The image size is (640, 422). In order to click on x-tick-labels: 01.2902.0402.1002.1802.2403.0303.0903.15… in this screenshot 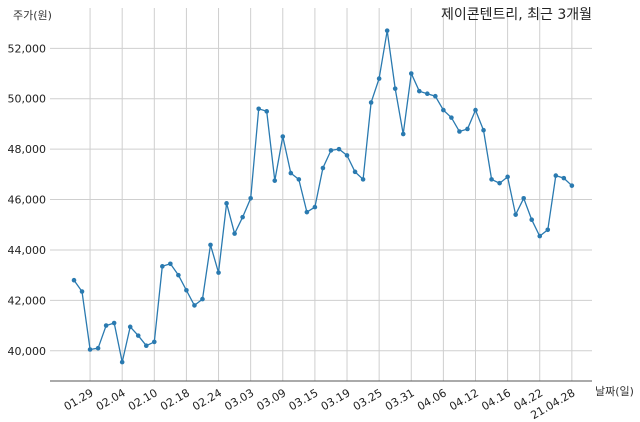, I will do `click(320, 404)`.